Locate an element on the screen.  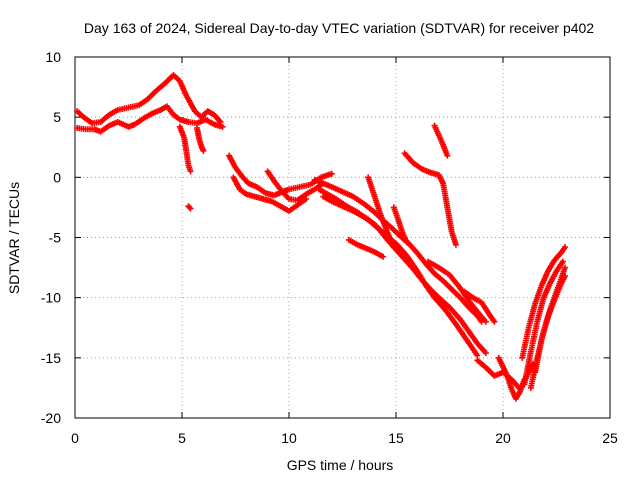
x-tick-label: 15 is located at coordinates (396, 438).